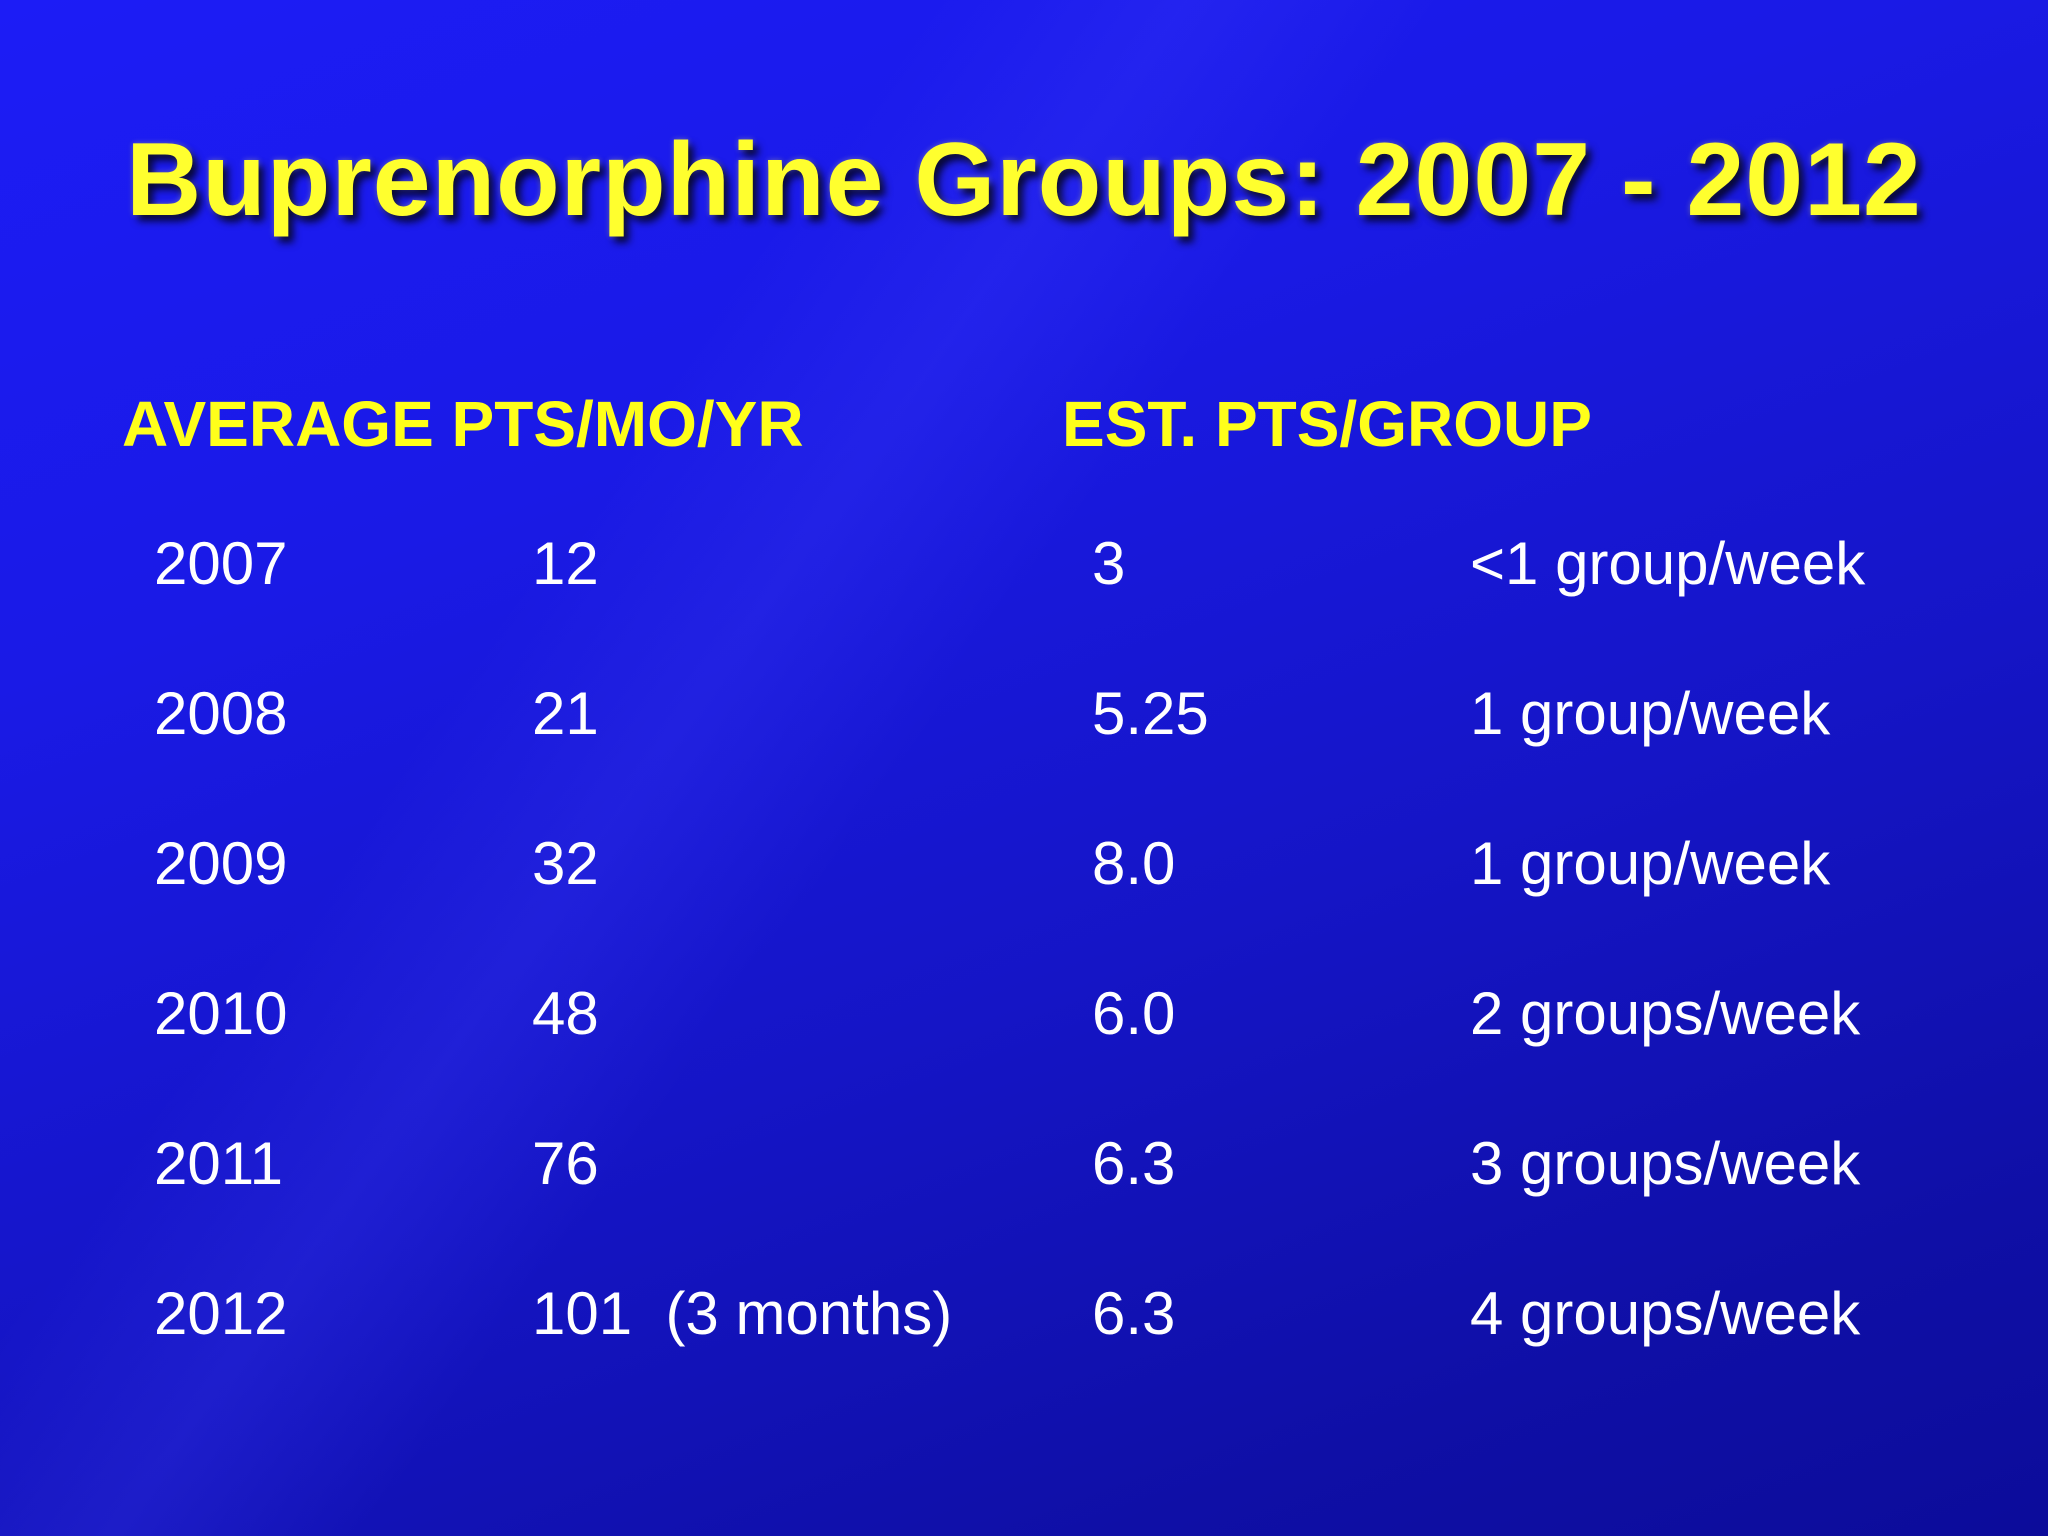 Image resolution: width=2048 pixels, height=1536 pixels. I want to click on slide-title: Buprenorphine Groups: 2007 - 2012, so click(1024, 180).